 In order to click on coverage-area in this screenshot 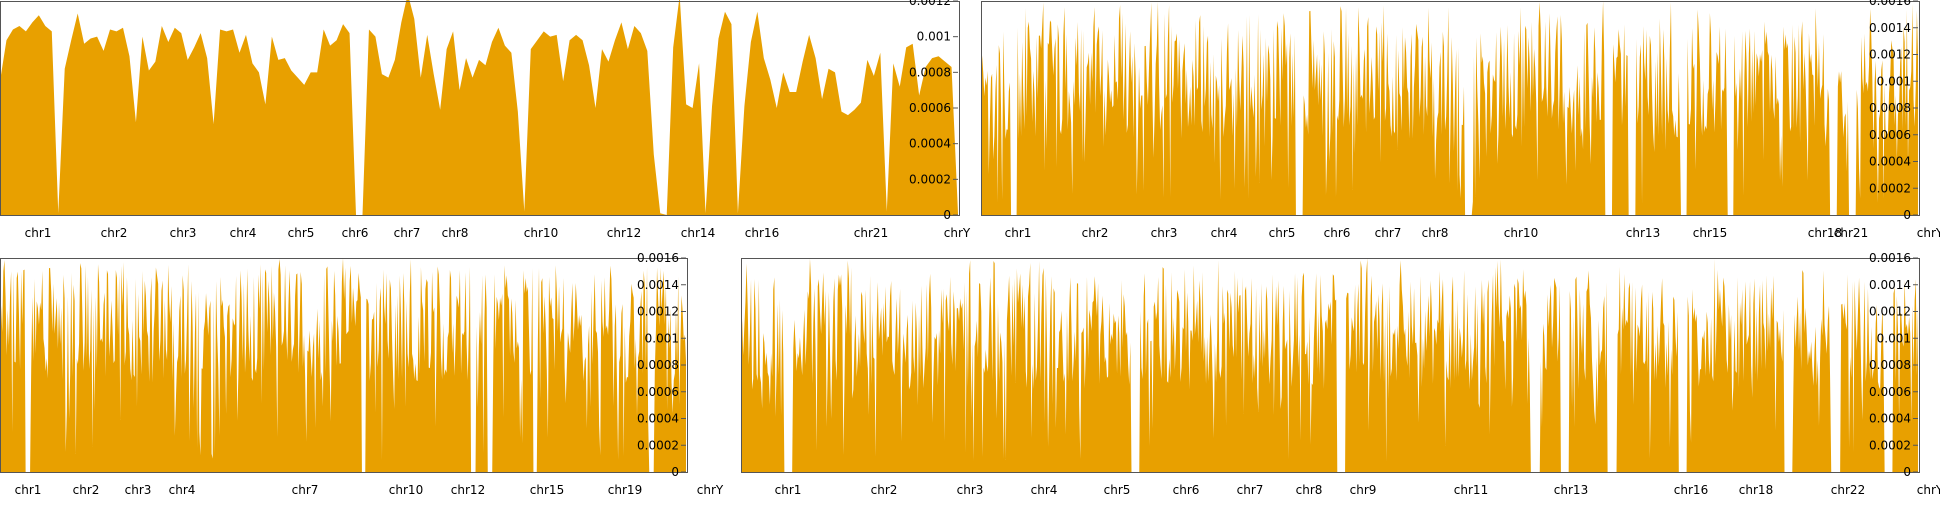, I will do `click(343, 365)`.